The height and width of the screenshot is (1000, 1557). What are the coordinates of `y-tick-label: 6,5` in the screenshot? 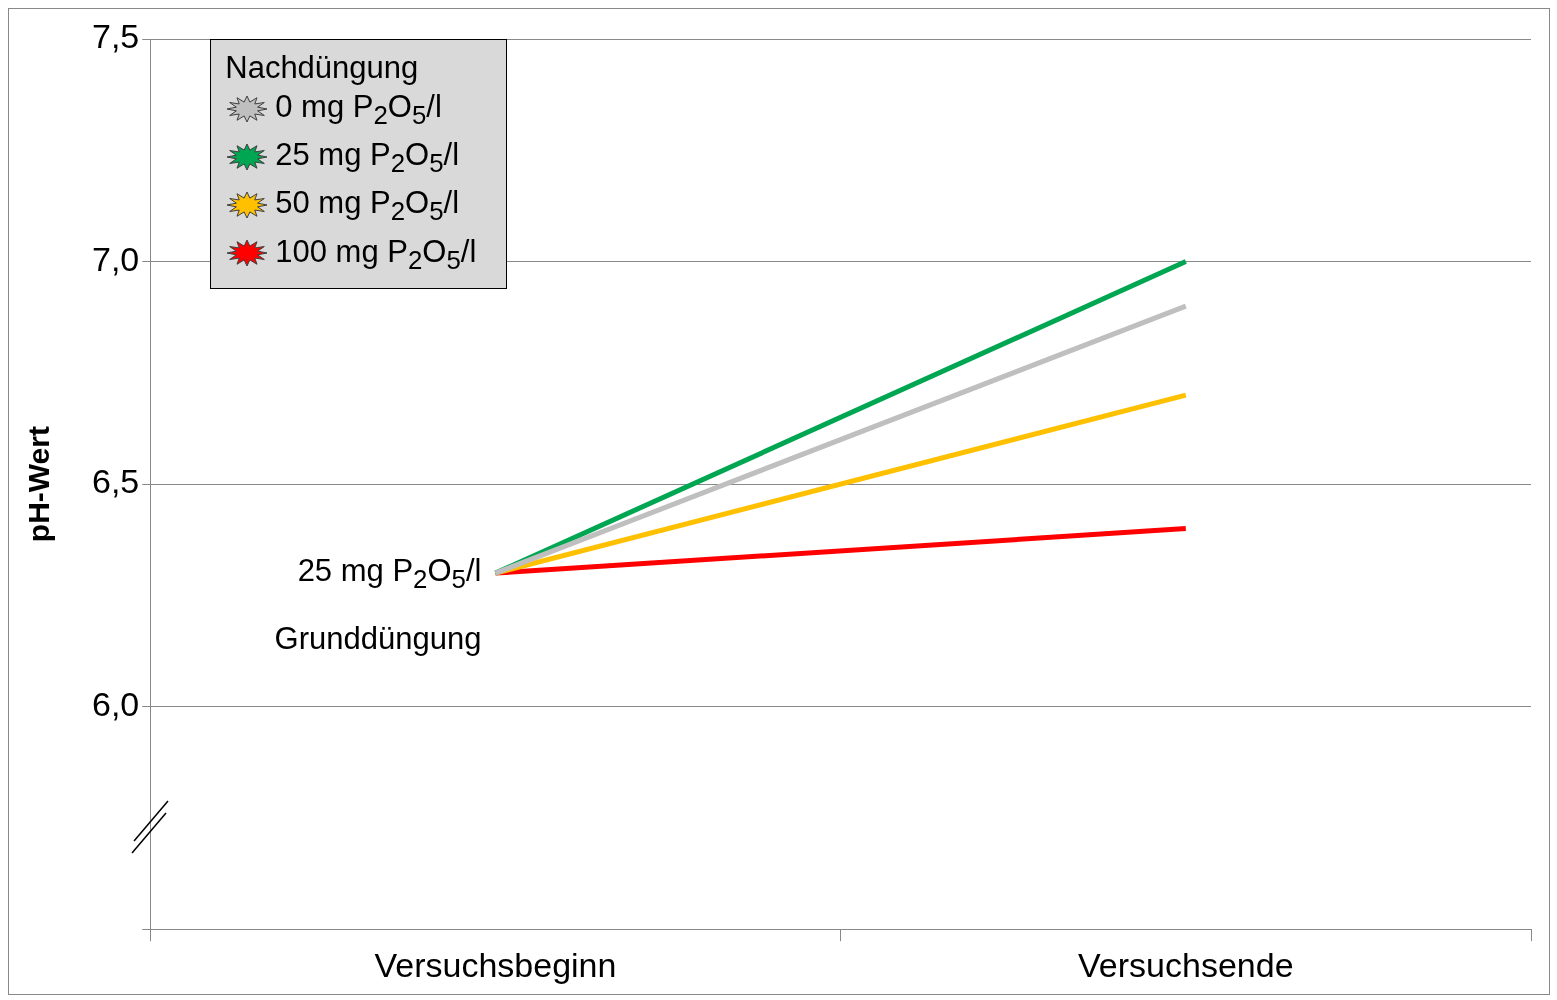 It's located at (116, 481).